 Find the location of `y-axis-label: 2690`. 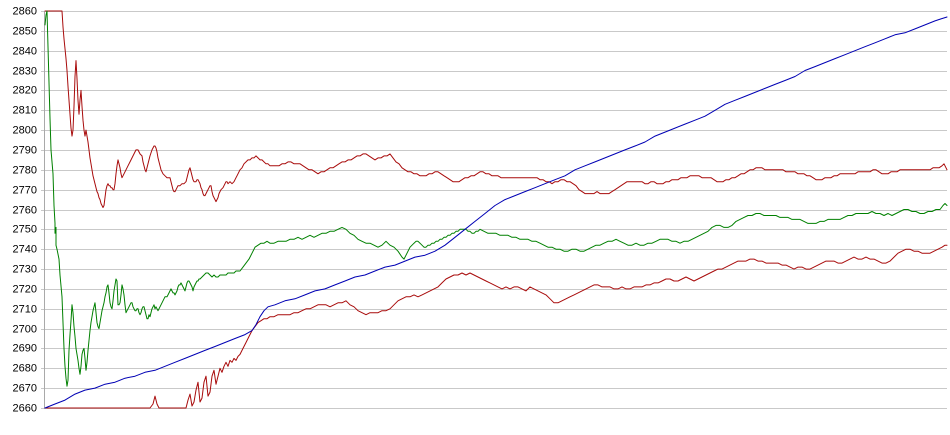

y-axis-label: 2690 is located at coordinates (25, 349).